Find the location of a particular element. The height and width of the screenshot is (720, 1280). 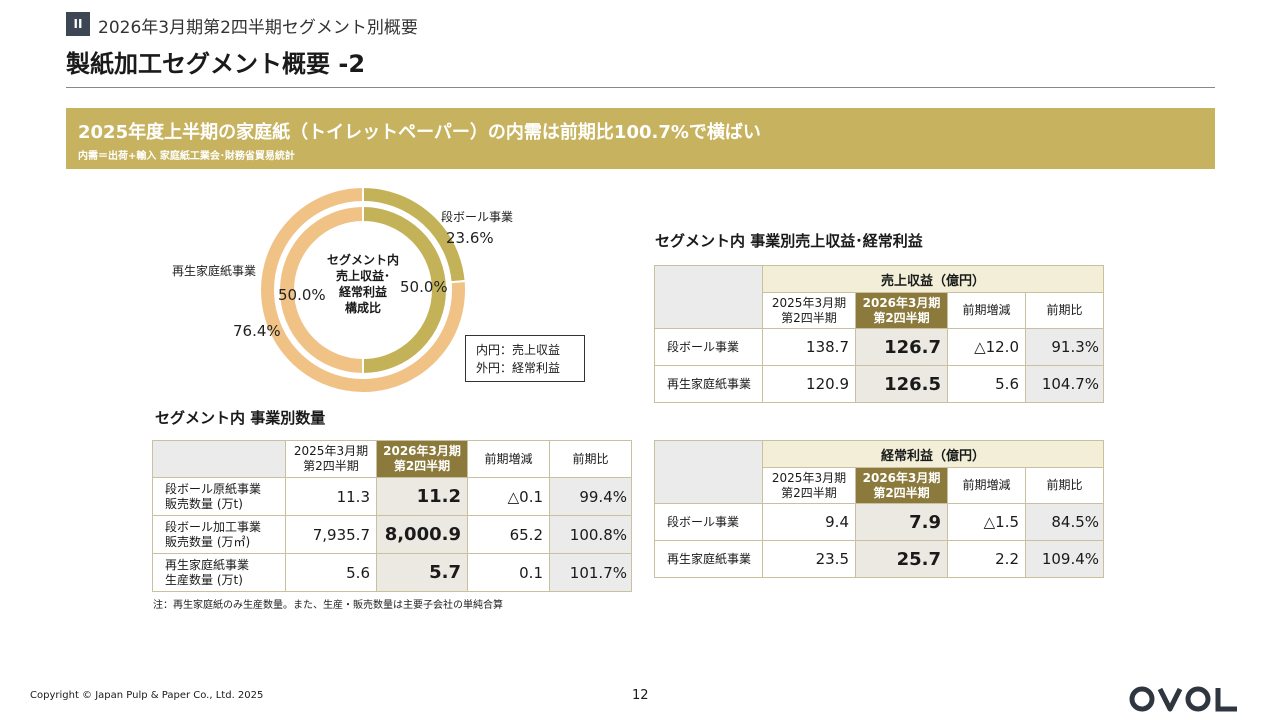

cell-ratio: 109.4% is located at coordinates (1064, 559).